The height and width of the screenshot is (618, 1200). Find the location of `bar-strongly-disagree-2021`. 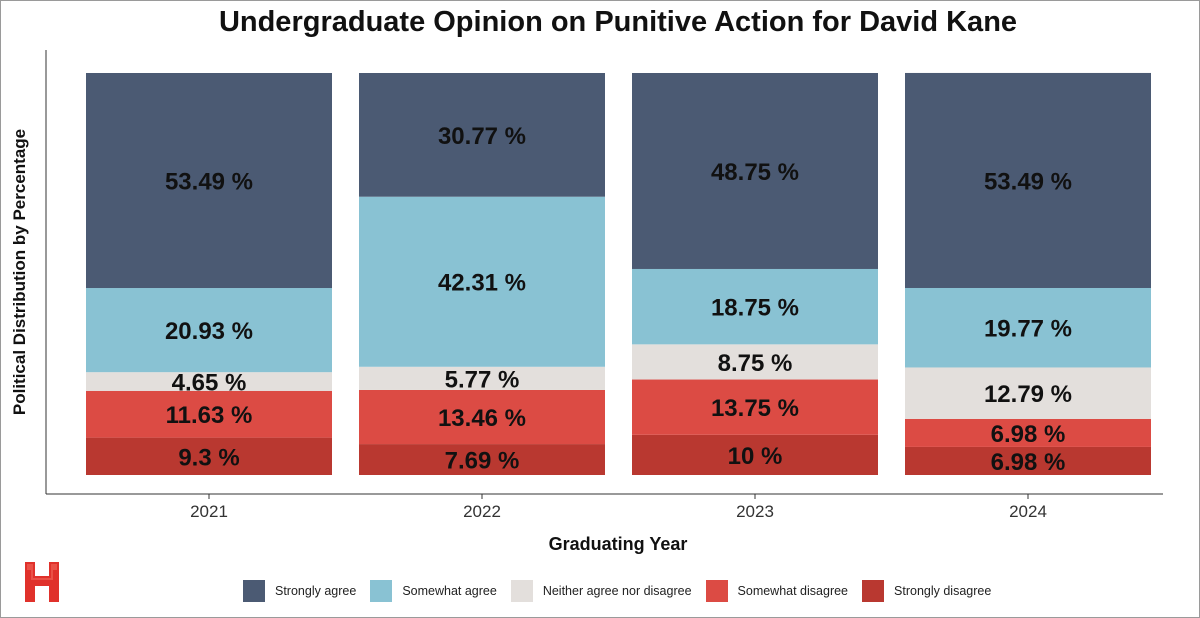

bar-strongly-disagree-2021 is located at coordinates (209, 456).